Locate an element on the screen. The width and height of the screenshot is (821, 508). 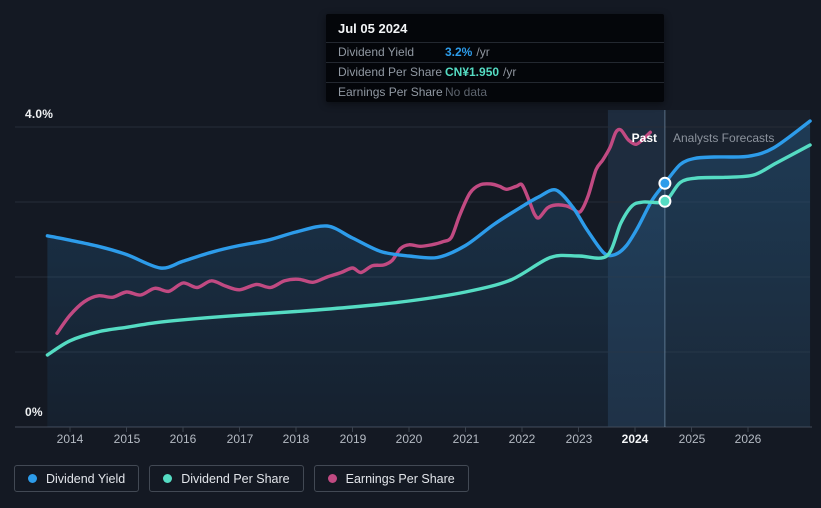
year-label-2024: 2024 is located at coordinates (635, 439).